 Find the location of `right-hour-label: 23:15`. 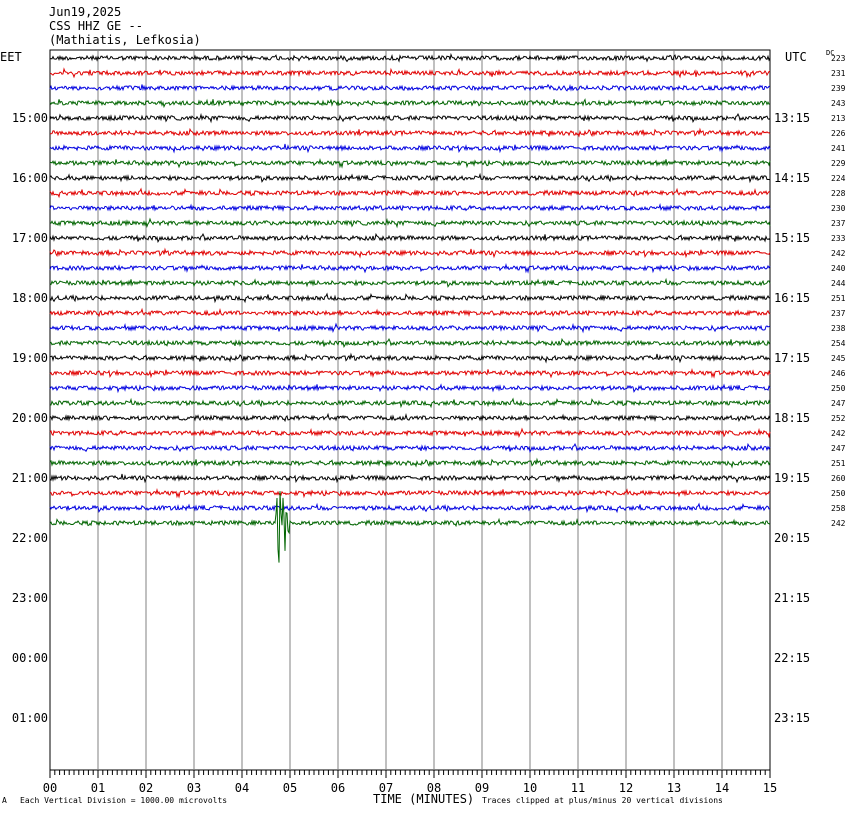

right-hour-label: 23:15 is located at coordinates (792, 718).